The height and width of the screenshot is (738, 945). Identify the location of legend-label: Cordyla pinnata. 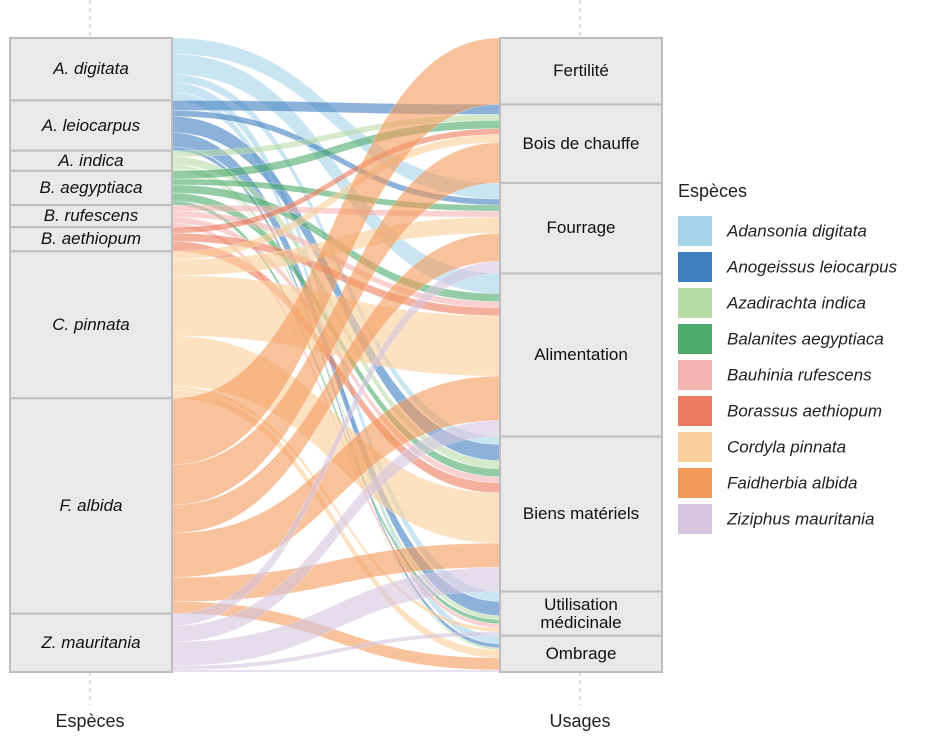
(786, 446).